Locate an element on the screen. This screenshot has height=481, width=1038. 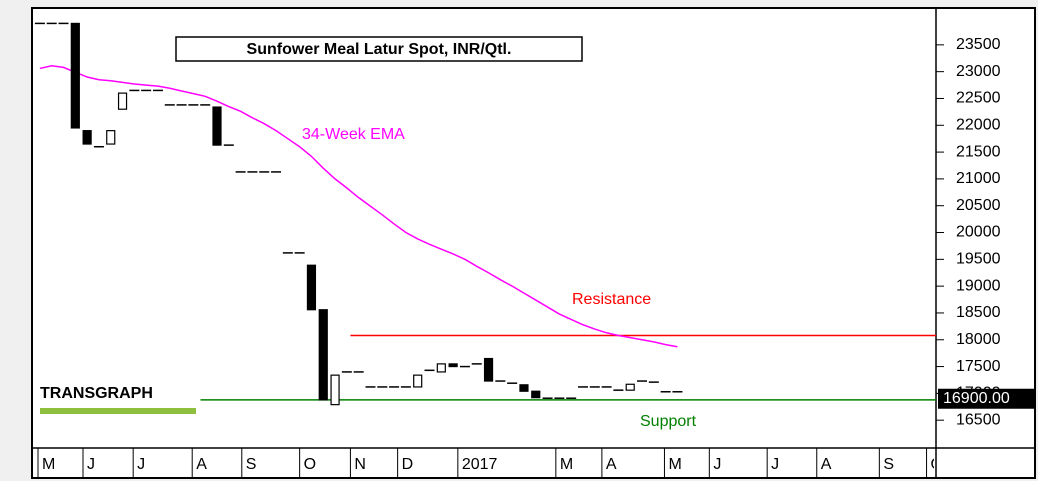
last-price-label: 16900.00 is located at coordinates (976, 398).